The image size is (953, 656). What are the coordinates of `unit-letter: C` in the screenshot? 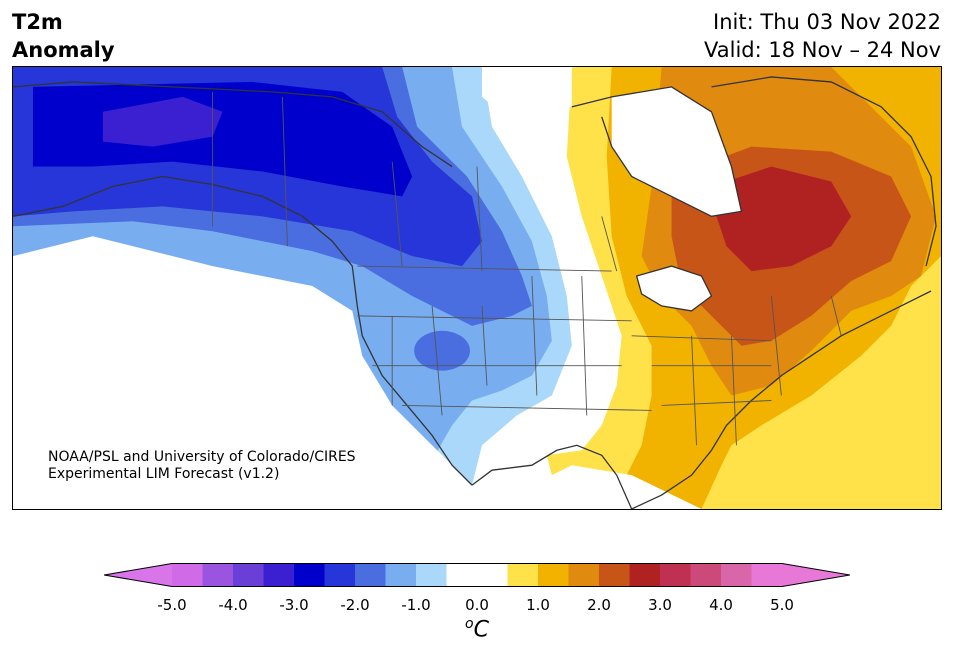 It's located at (481, 630).